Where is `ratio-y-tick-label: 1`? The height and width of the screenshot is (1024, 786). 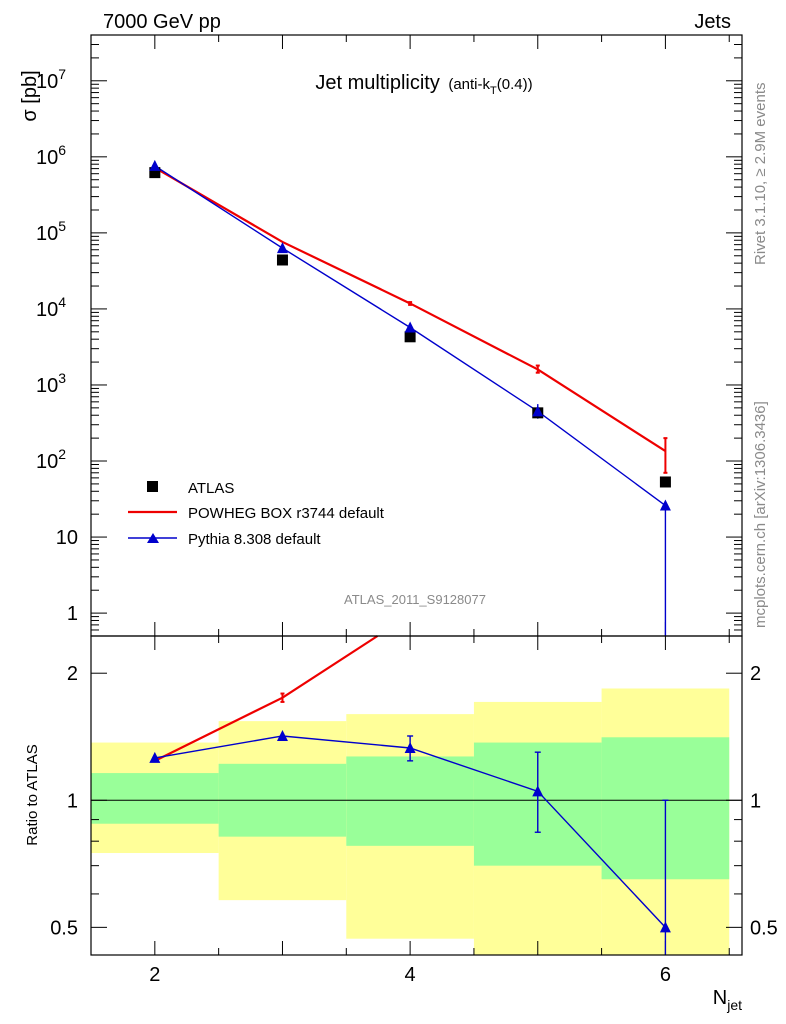
ratio-y-tick-label: 1 is located at coordinates (72, 801).